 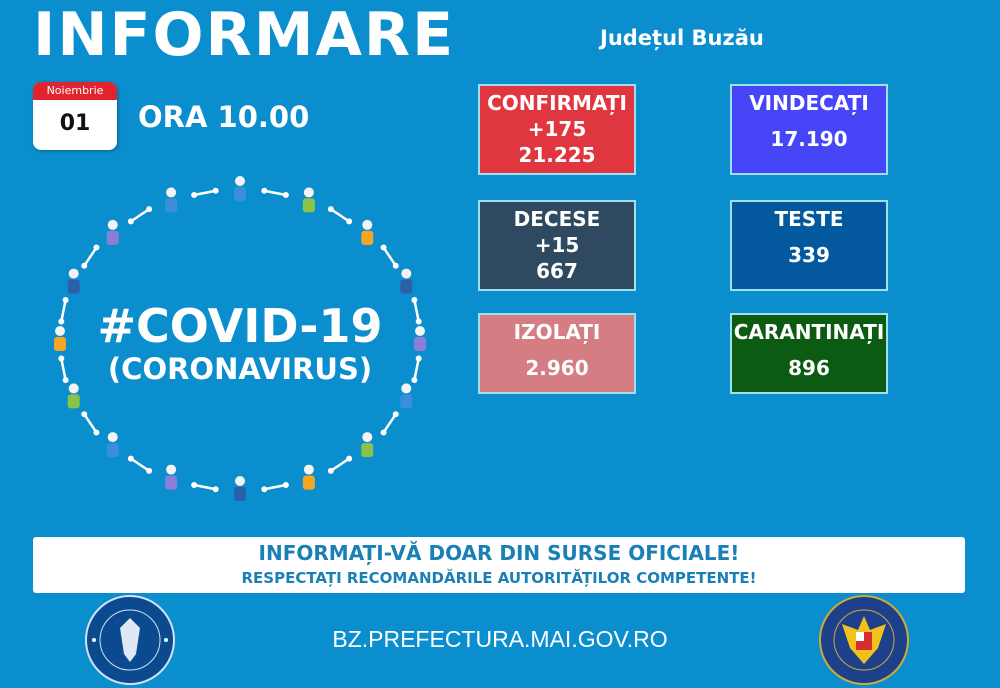 I want to click on stat-label: IZOLAȚI, so click(x=557, y=332).